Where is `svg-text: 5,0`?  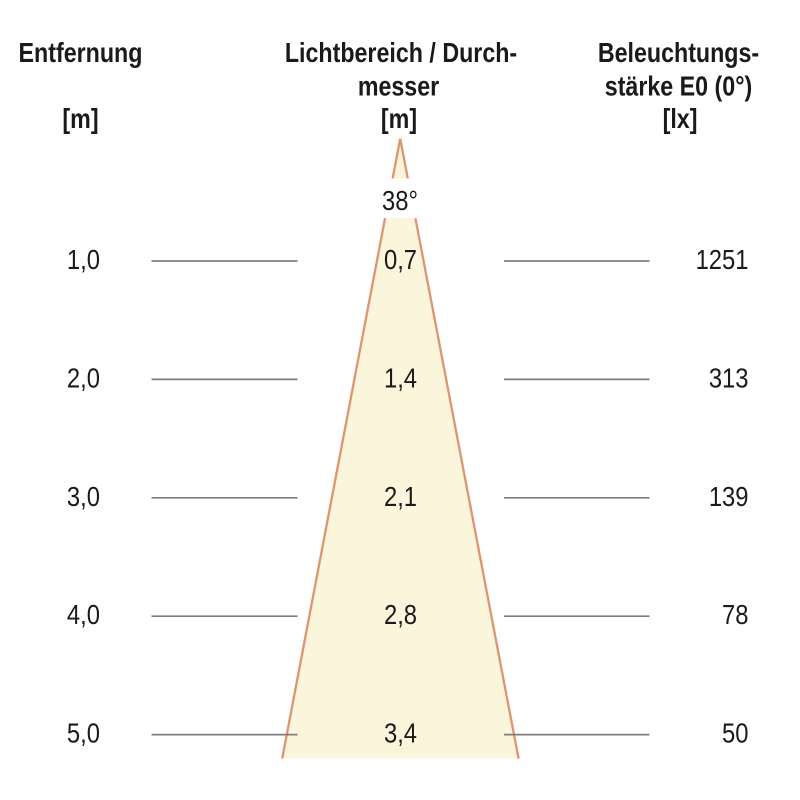
svg-text: 5,0 is located at coordinates (83, 733).